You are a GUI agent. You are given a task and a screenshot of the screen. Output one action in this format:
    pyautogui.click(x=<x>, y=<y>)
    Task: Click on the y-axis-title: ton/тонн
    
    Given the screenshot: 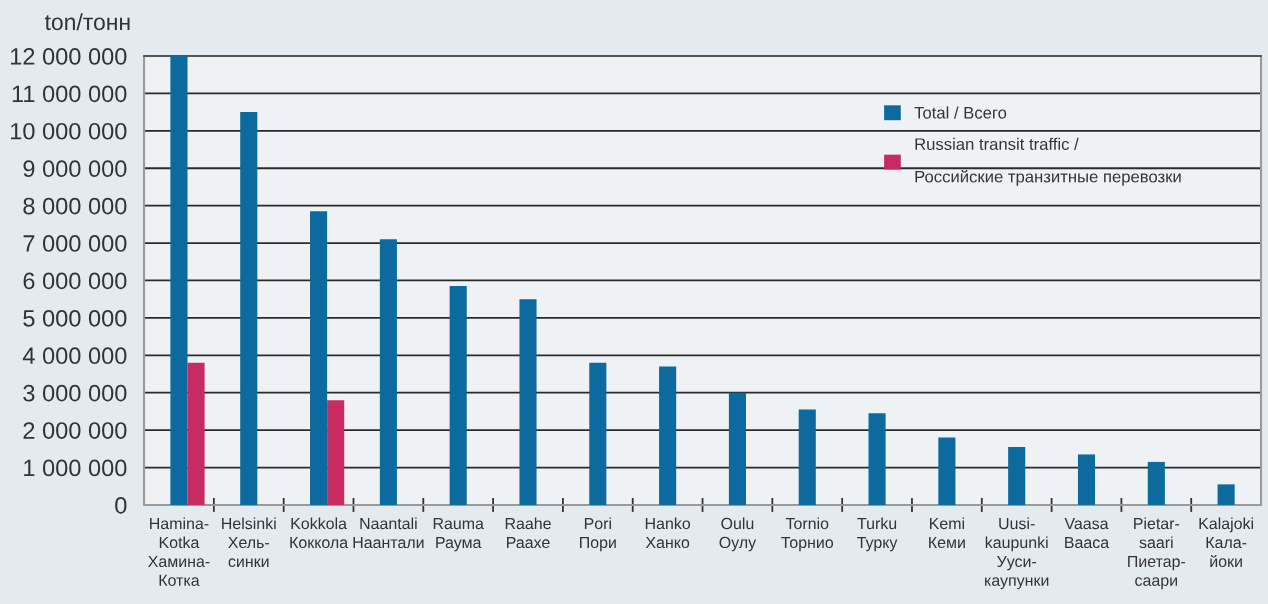 What is the action you would take?
    pyautogui.click(x=87, y=22)
    